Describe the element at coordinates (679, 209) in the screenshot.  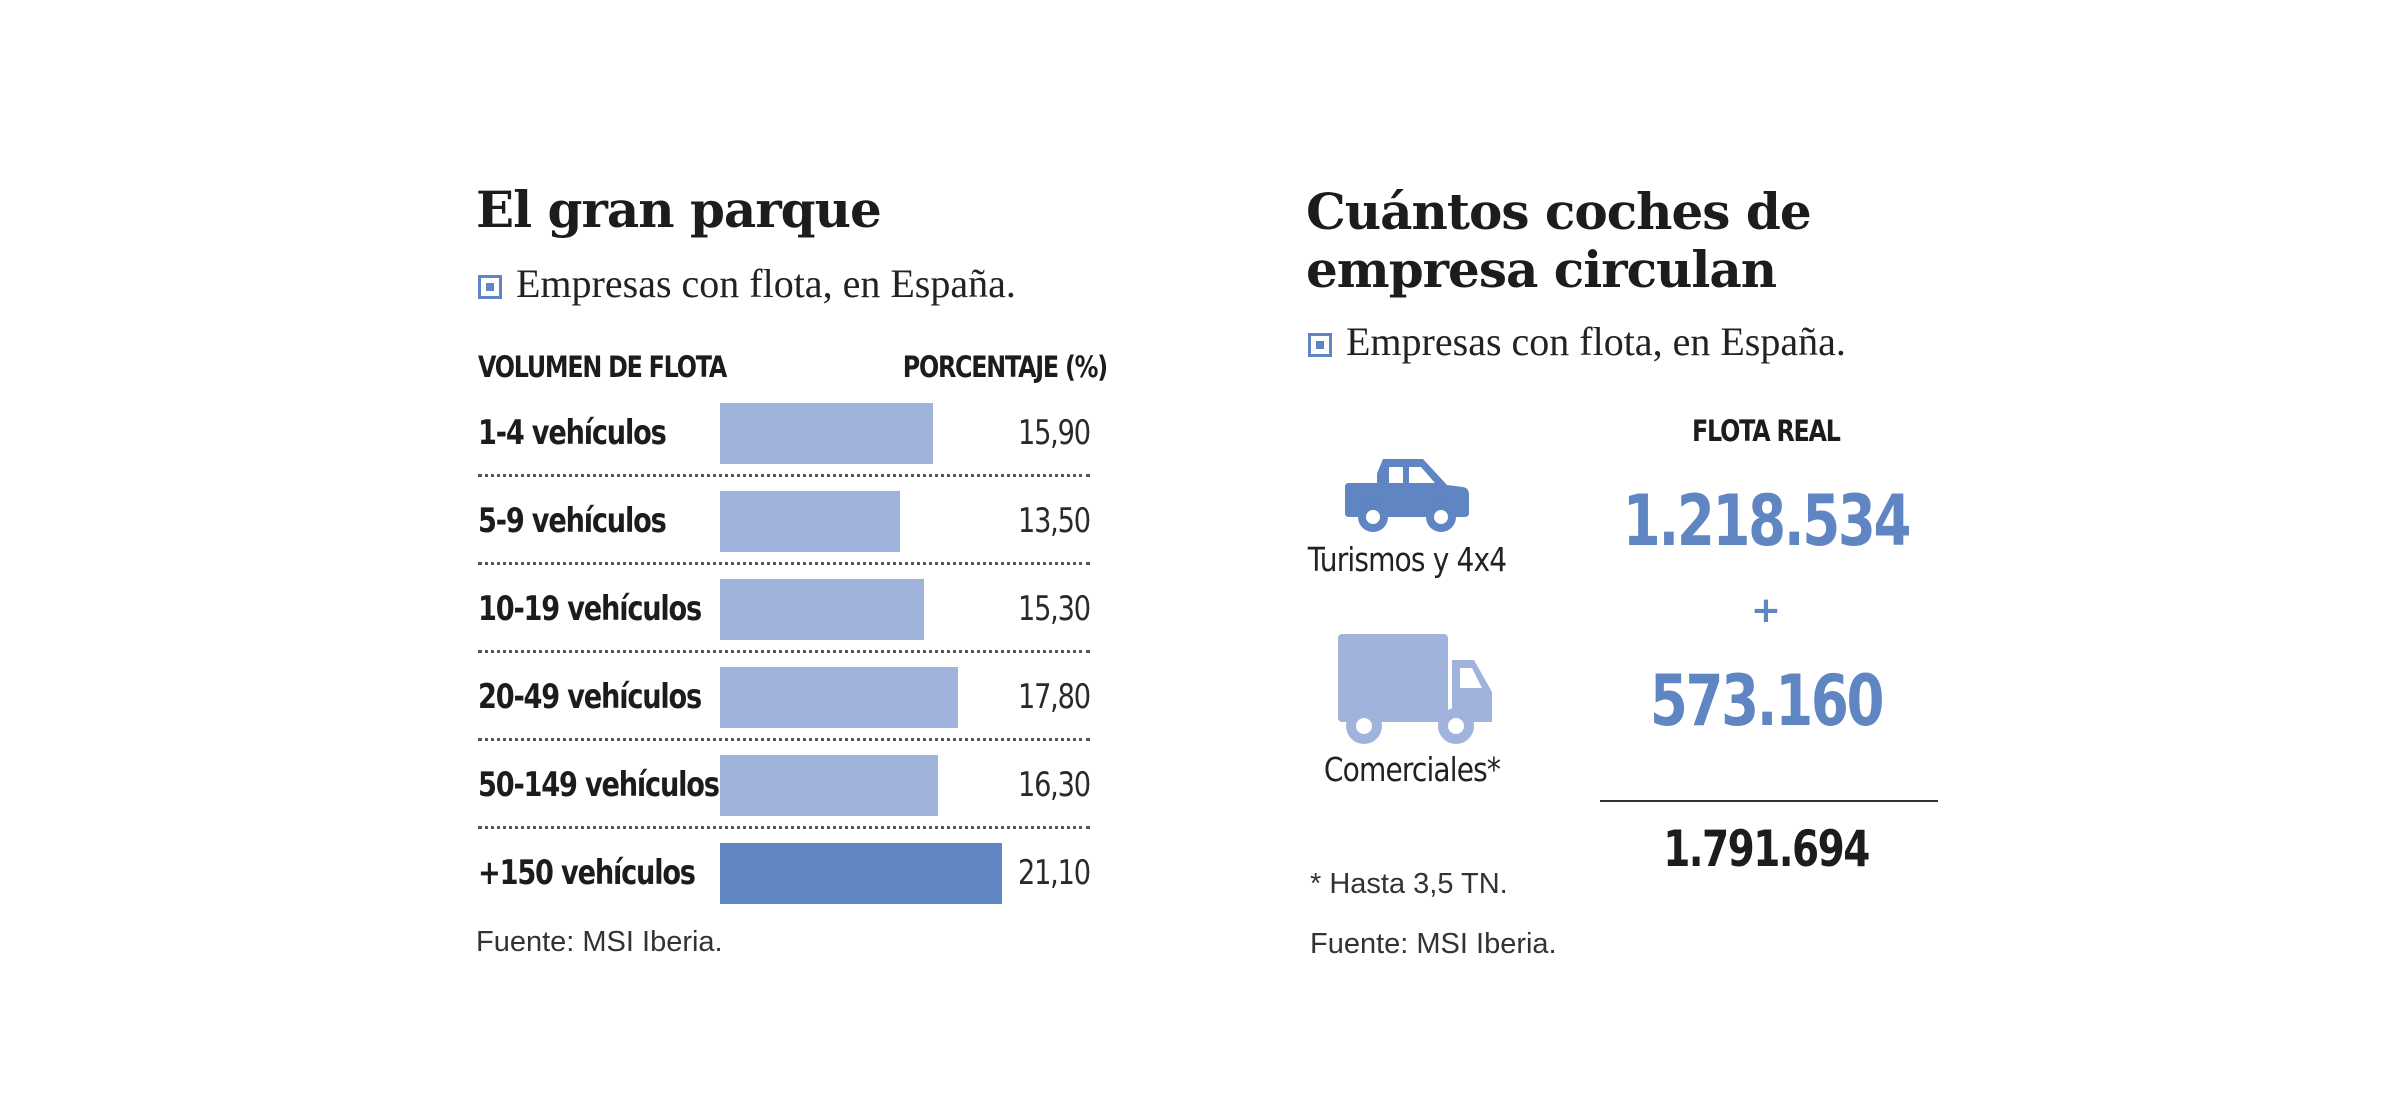
I see `left-title: El gran parque` at that location.